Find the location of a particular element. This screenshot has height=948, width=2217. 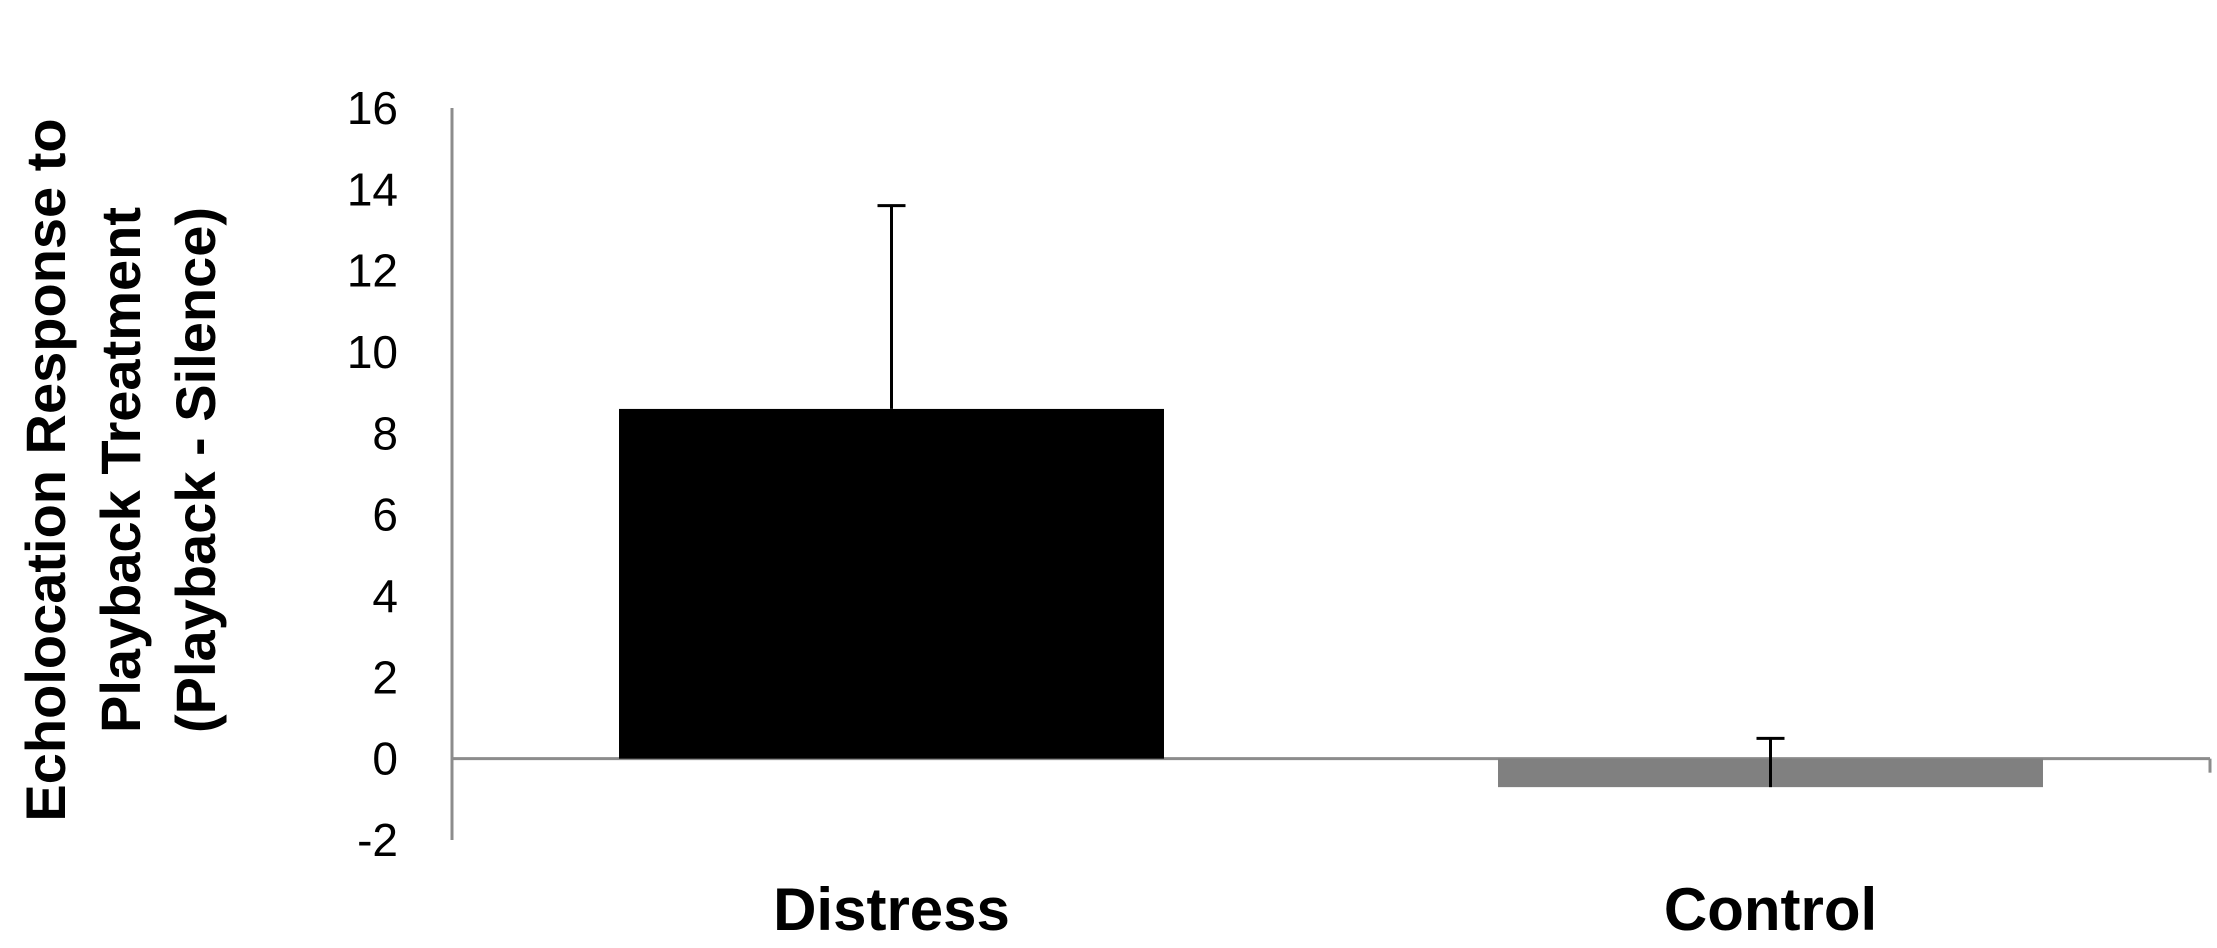

y-tick-label: 10 is located at coordinates (372, 352).